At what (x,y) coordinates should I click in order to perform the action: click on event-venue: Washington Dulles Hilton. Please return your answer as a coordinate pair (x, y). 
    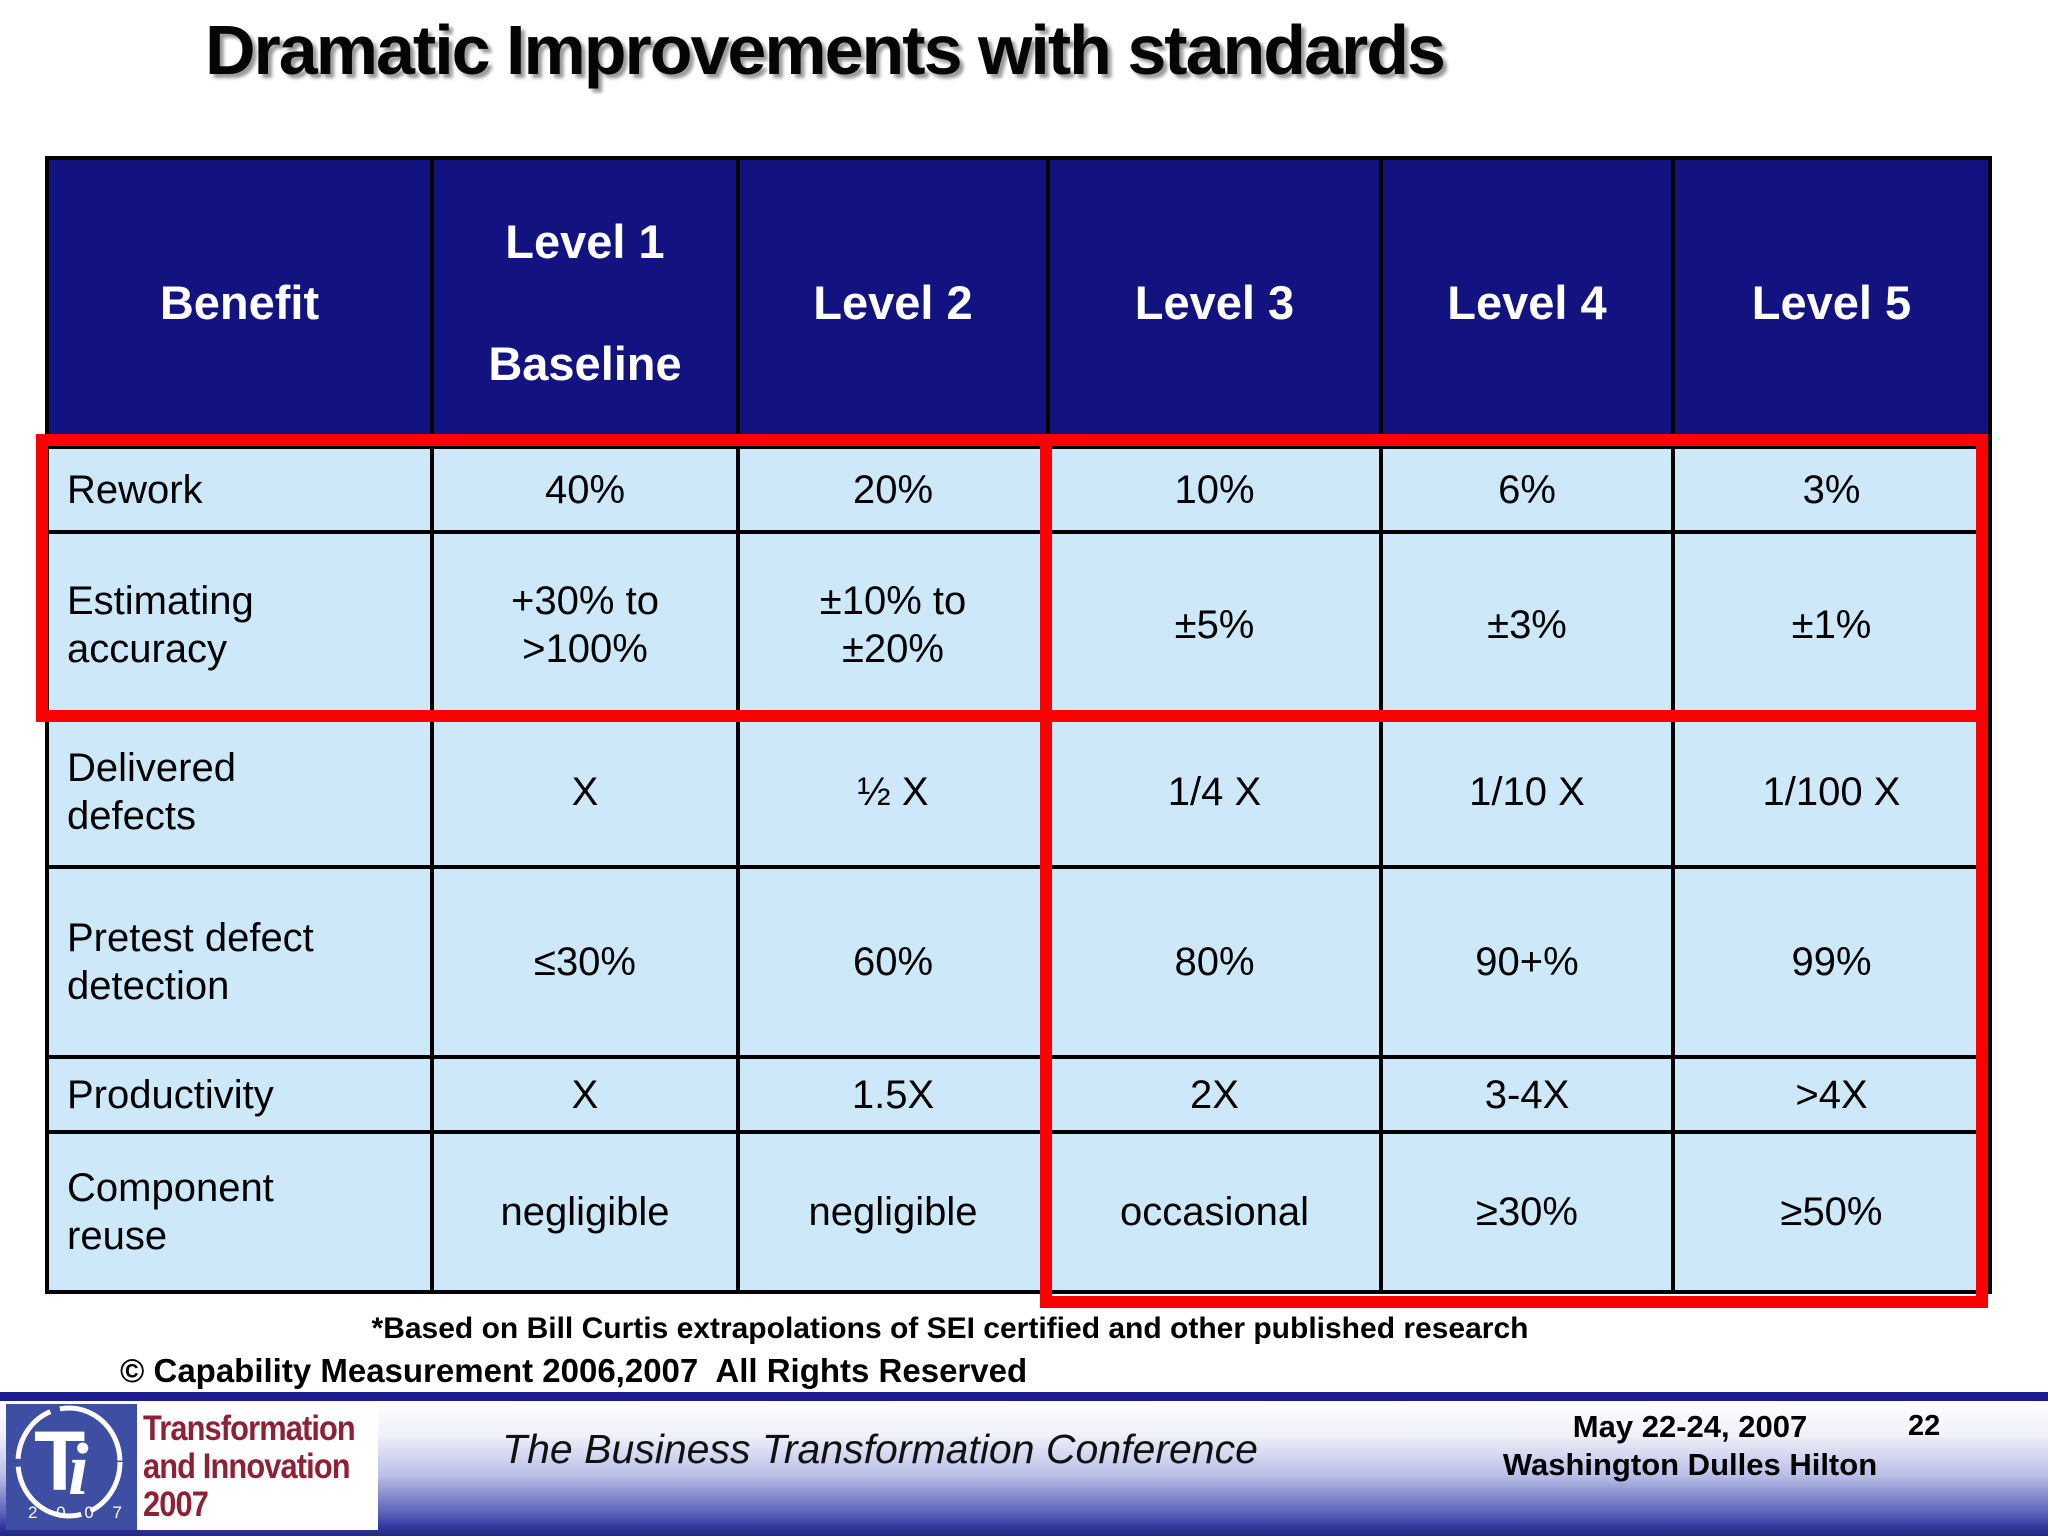
    Looking at the image, I should click on (1690, 1464).